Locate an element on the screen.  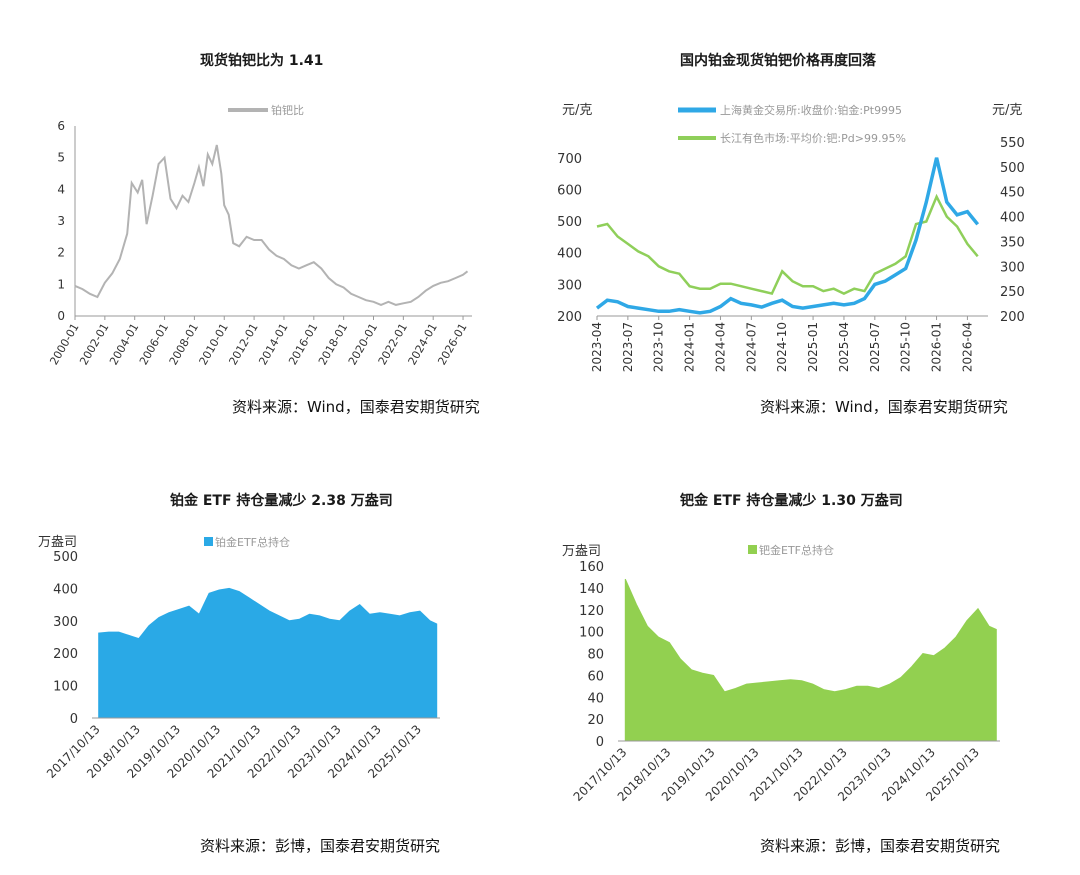
ratio-chart-title: 现货铂钯比为 1.41 is located at coordinates (262, 61).